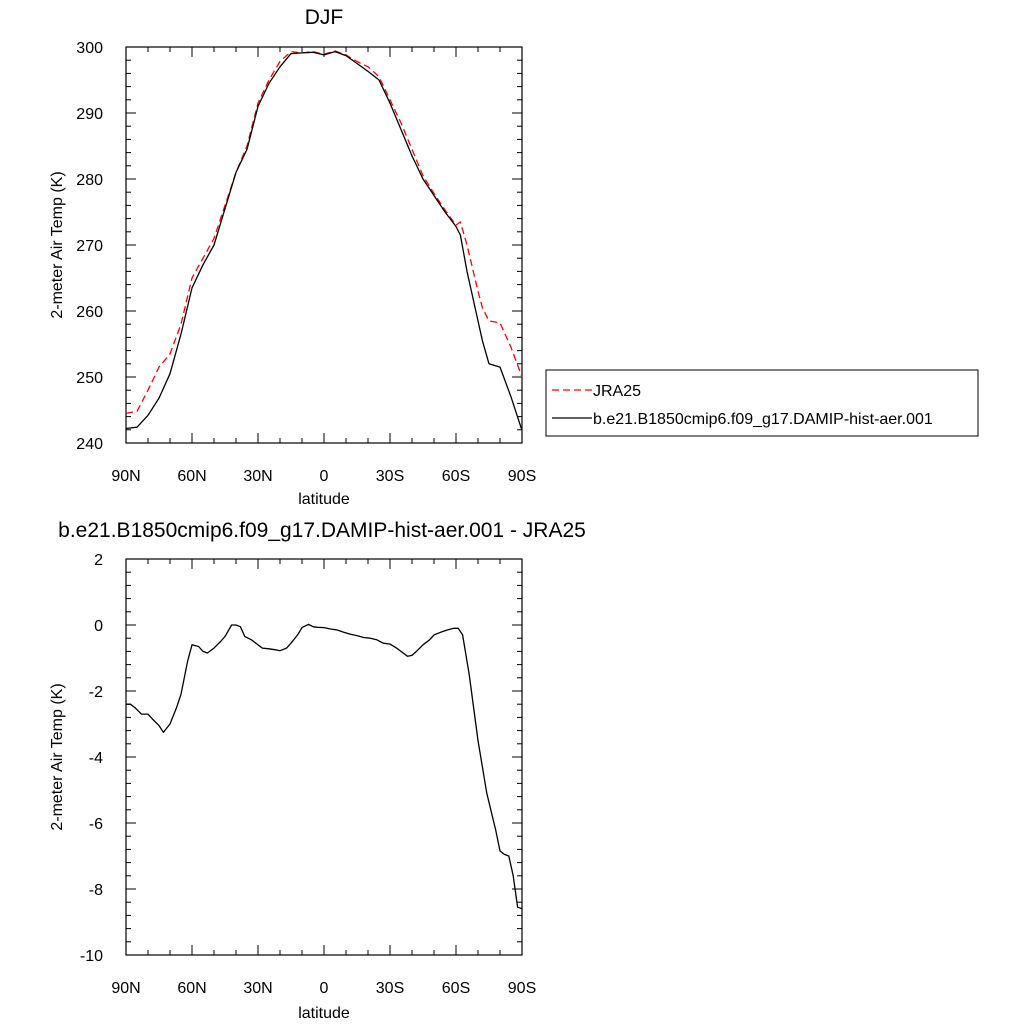 Image resolution: width=1024 pixels, height=1024 pixels. Describe the element at coordinates (91, 956) in the screenshot. I see `y-tick-label: -10` at that location.